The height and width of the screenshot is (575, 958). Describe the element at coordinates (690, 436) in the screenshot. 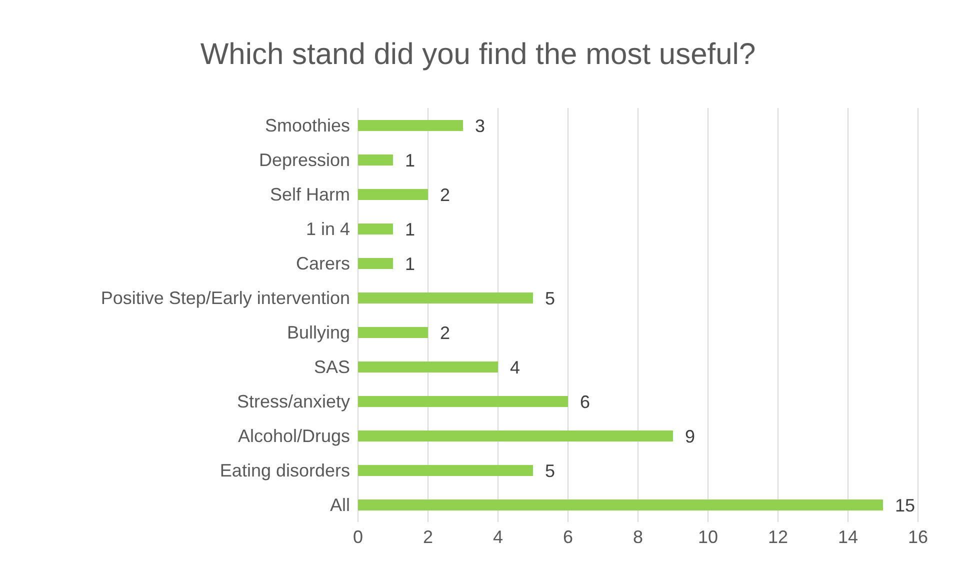

I see `data-label: 9` at that location.